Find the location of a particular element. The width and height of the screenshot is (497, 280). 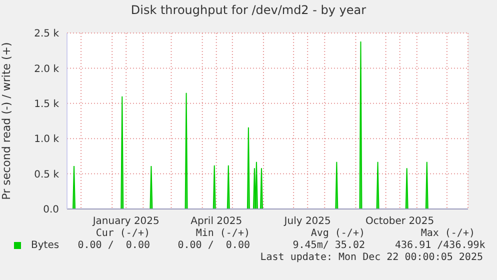

text: 436.91 /436.99k is located at coordinates (440, 245).